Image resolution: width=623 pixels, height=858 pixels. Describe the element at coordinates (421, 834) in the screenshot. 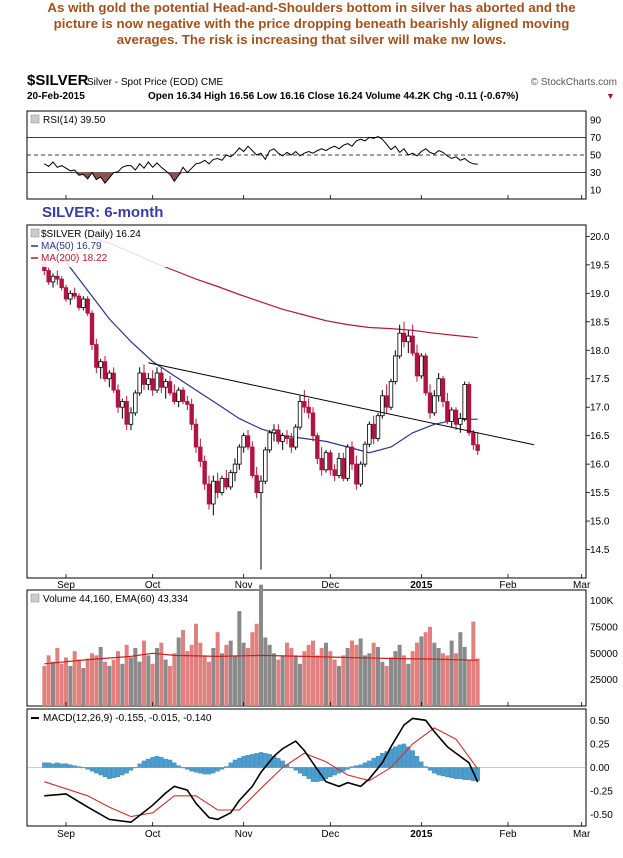

I see `x-tick-label-macd: 2015` at that location.